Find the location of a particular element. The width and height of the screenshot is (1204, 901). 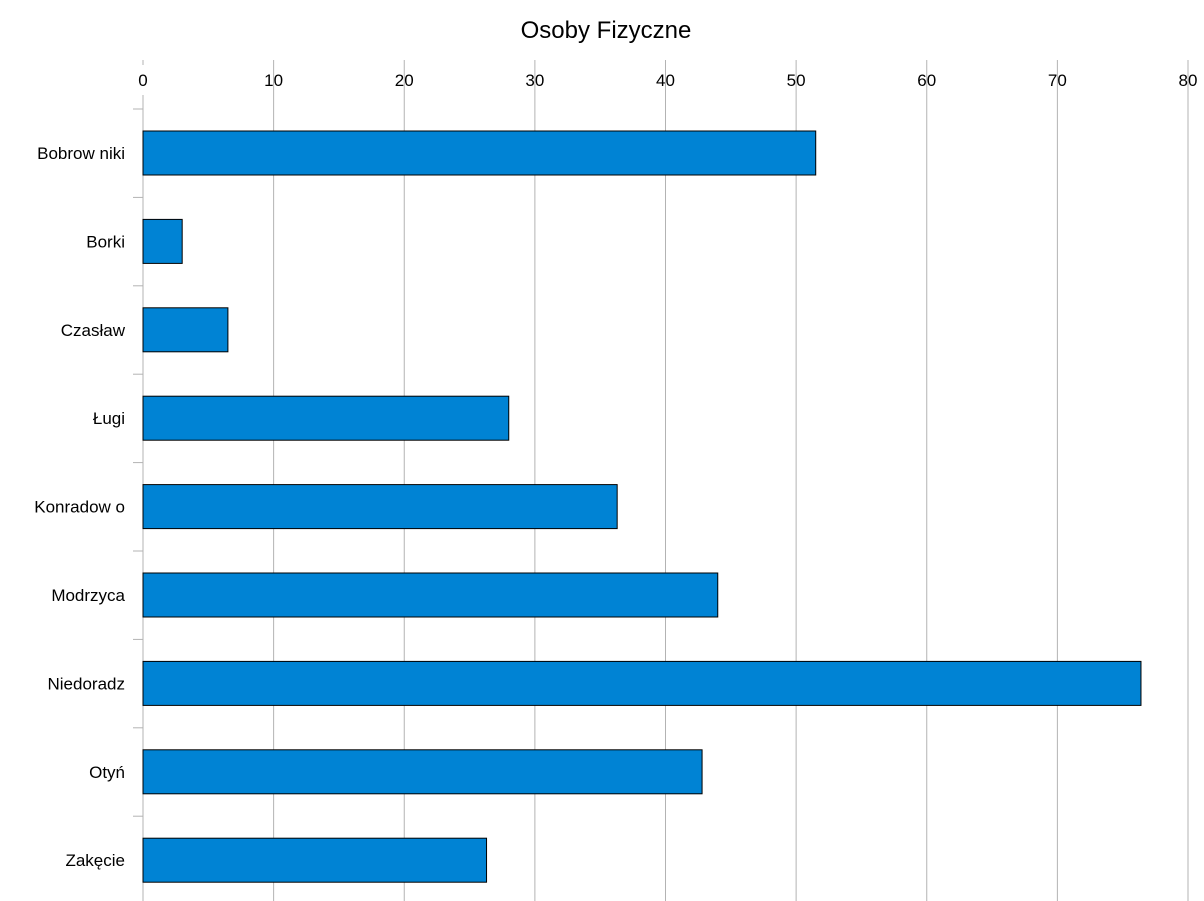

chart-title: Osoby Fizyczne is located at coordinates (606, 30).